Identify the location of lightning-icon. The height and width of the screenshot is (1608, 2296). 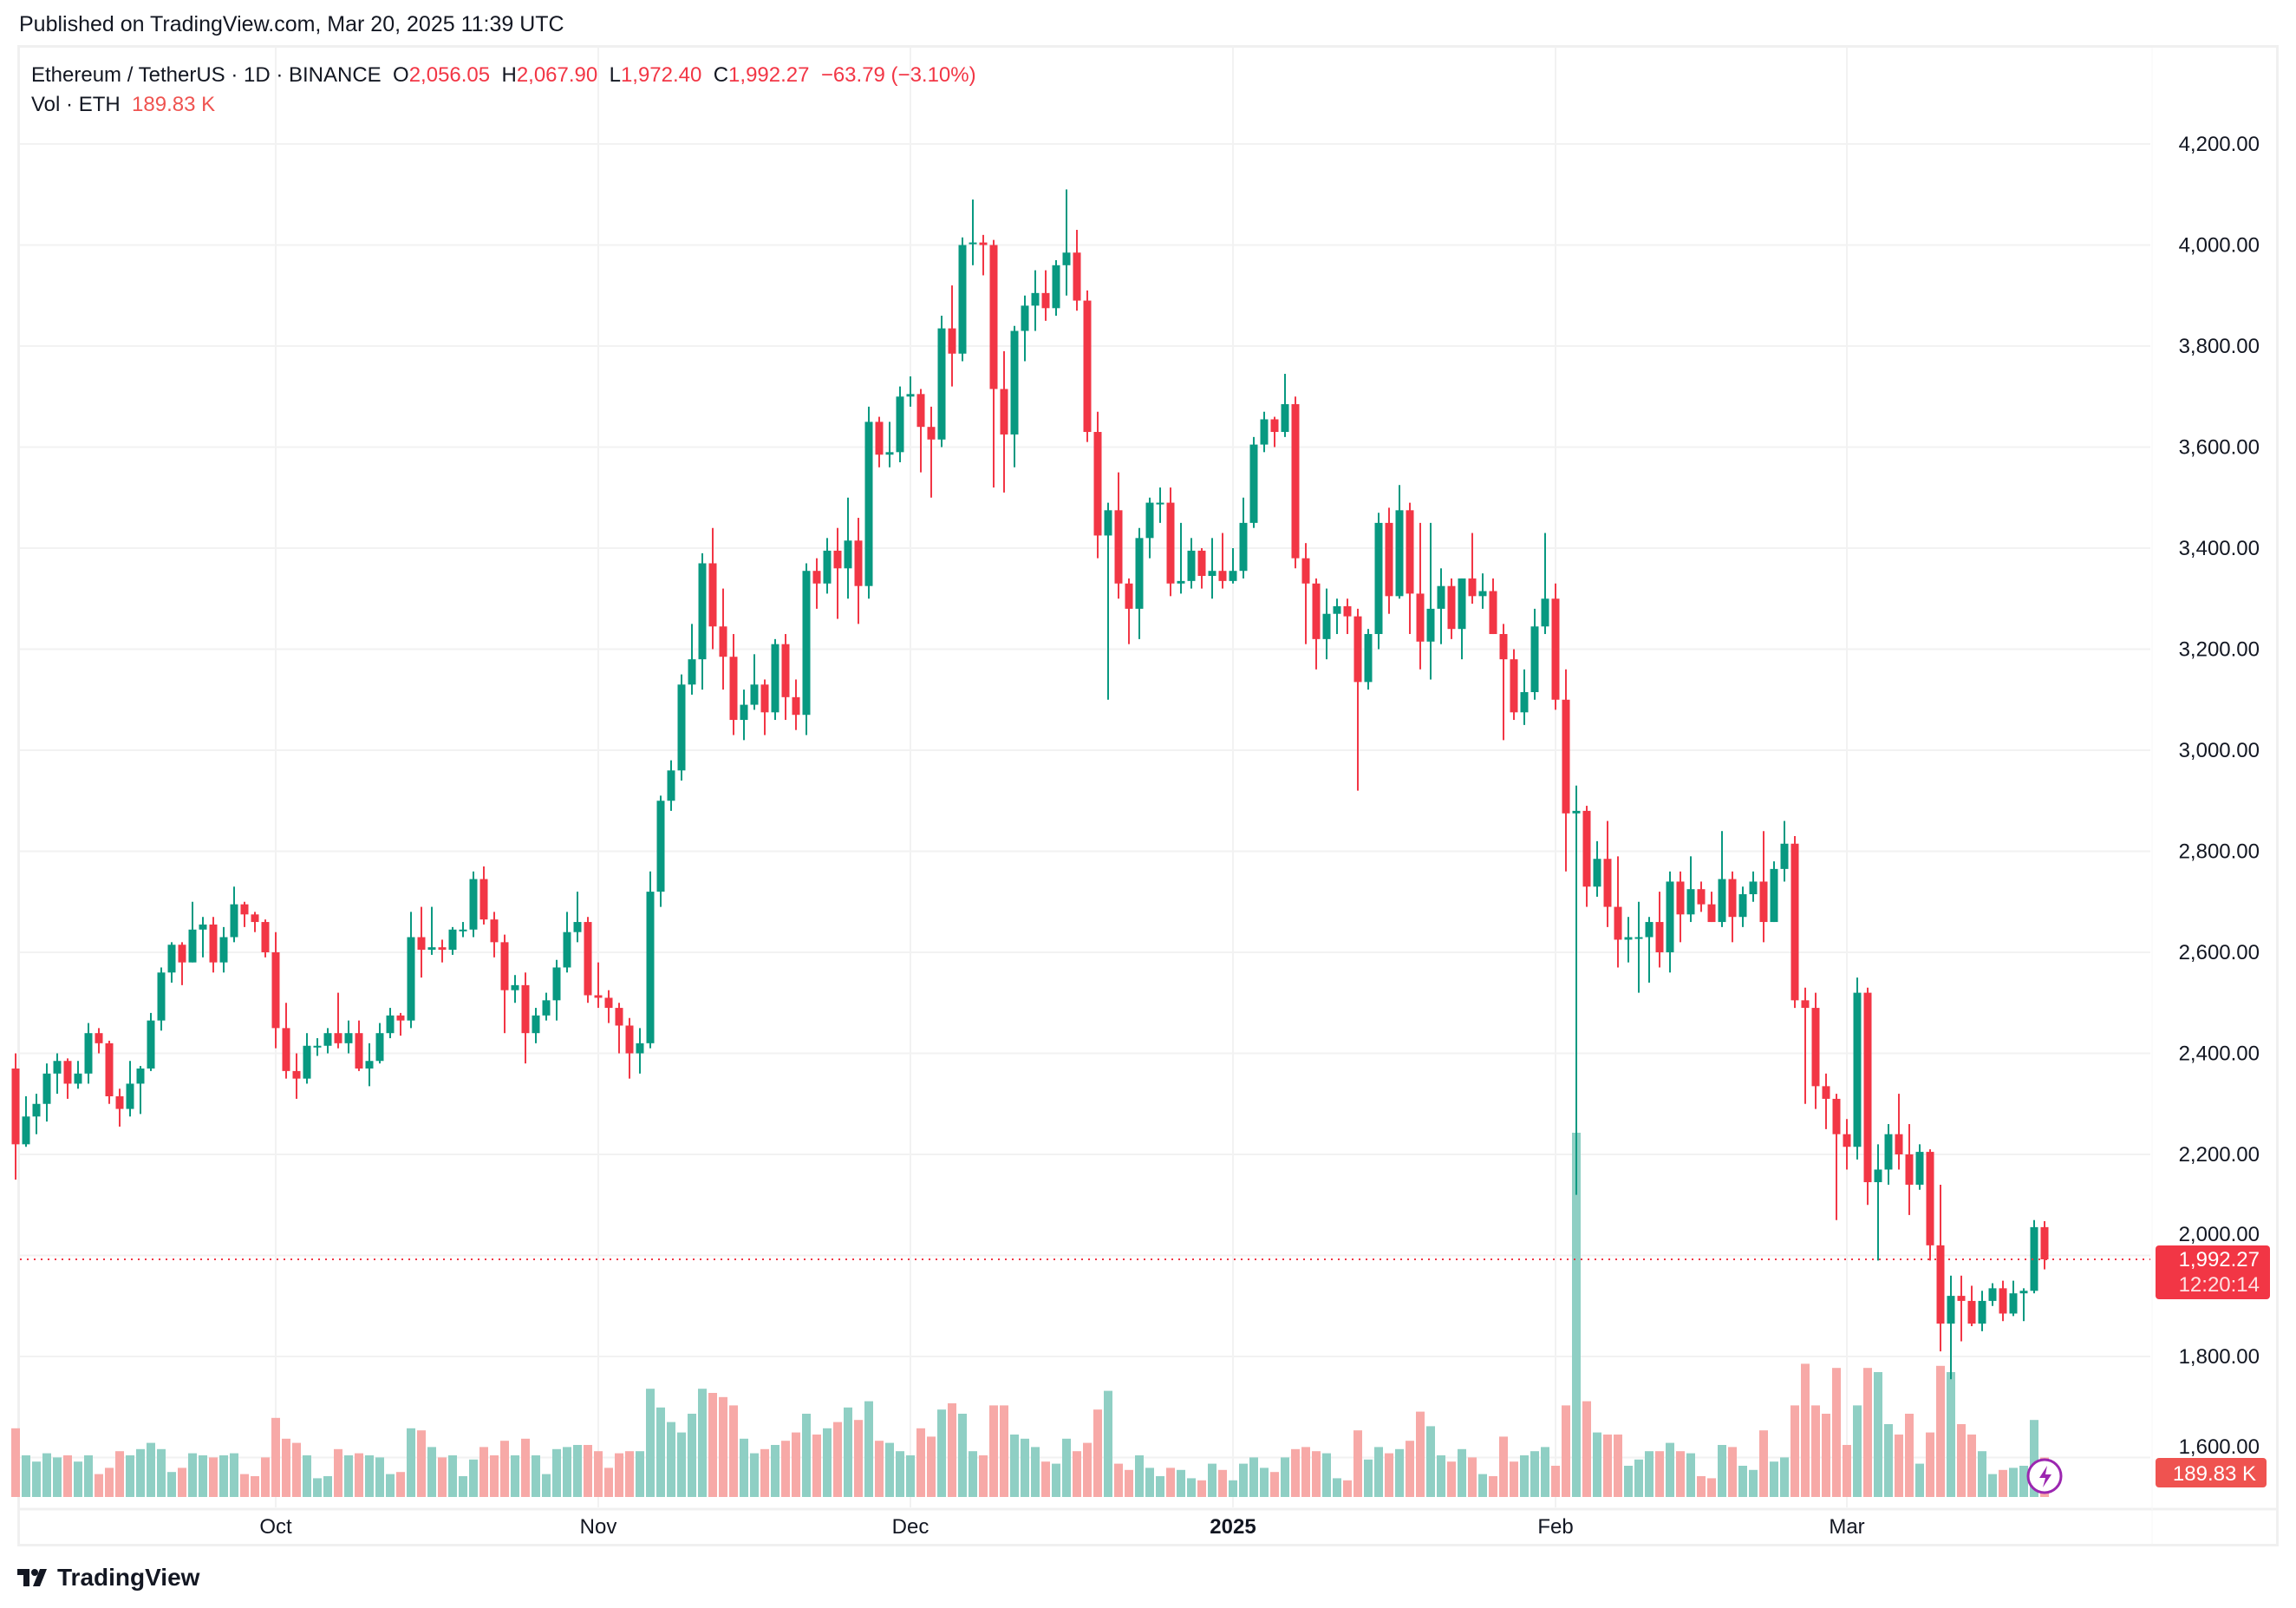
(2045, 1476).